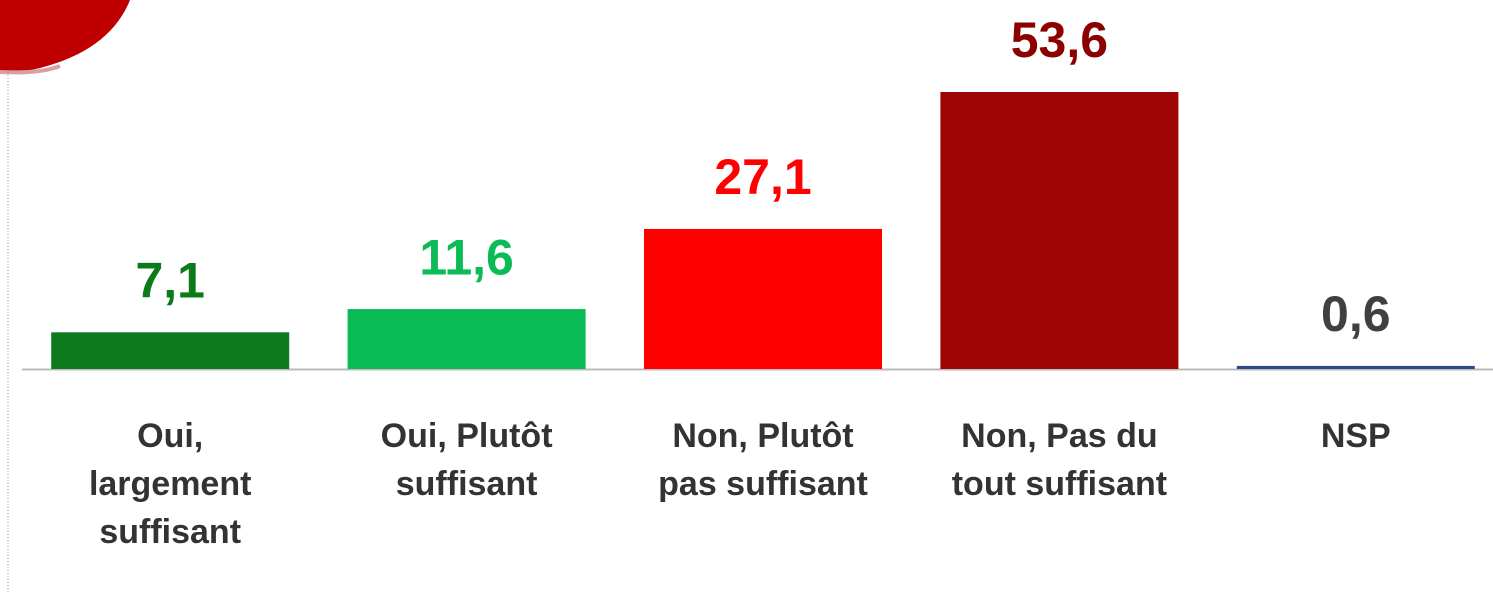  I want to click on value-label: 27,1, so click(762, 177).